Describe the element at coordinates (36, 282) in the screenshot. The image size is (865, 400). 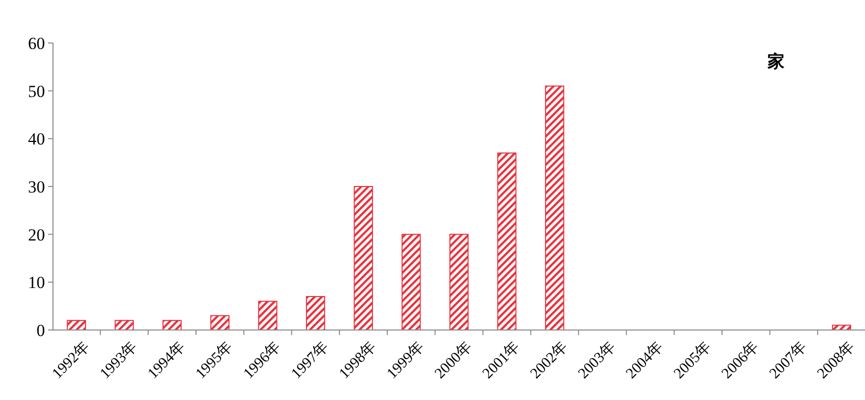
I see `y-tick-label: 10` at that location.